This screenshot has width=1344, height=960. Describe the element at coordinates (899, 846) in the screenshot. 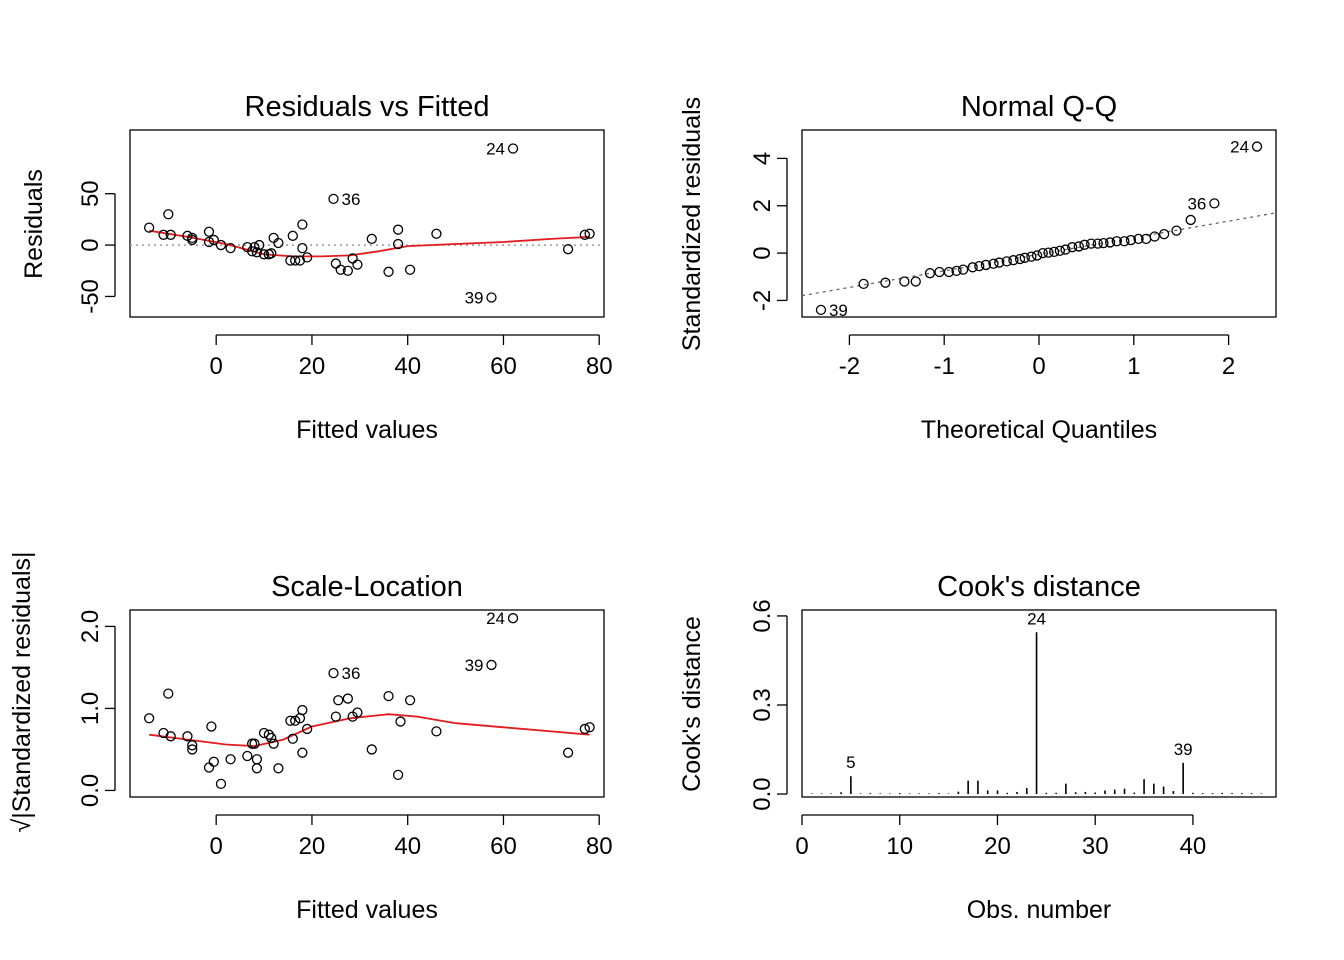

I see `x-tick-label: 10` at that location.